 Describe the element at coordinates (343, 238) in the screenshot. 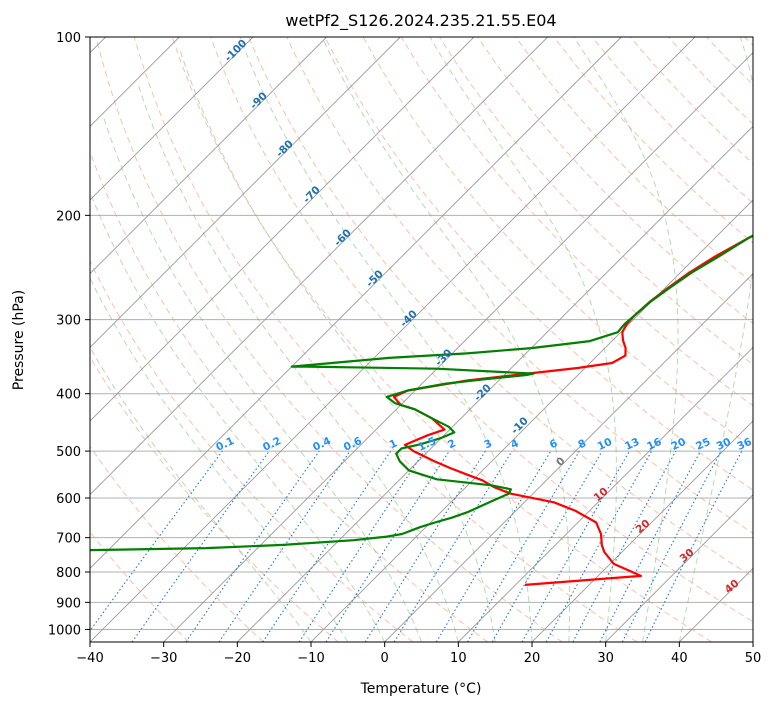

I see `isotherm-label: -60` at that location.